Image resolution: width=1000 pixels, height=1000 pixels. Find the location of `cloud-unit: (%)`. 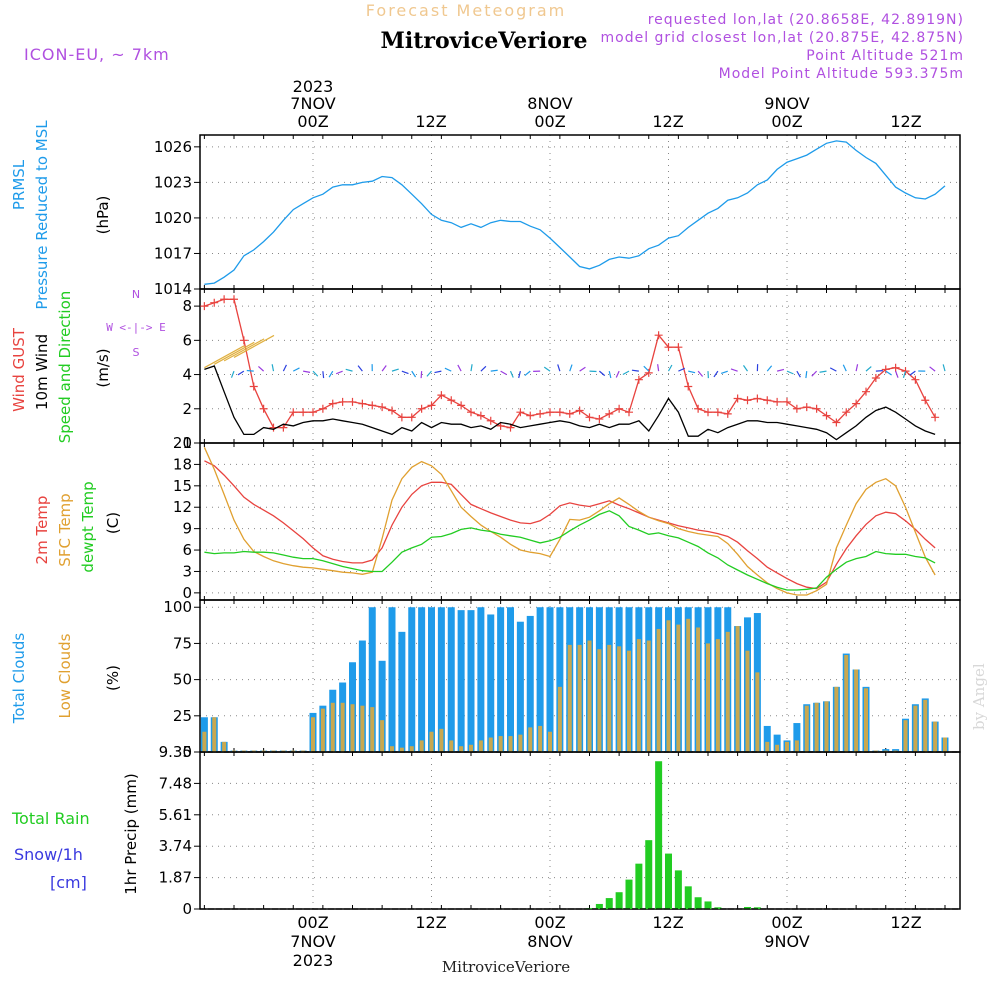

cloud-unit: (%) is located at coordinates (113, 678).